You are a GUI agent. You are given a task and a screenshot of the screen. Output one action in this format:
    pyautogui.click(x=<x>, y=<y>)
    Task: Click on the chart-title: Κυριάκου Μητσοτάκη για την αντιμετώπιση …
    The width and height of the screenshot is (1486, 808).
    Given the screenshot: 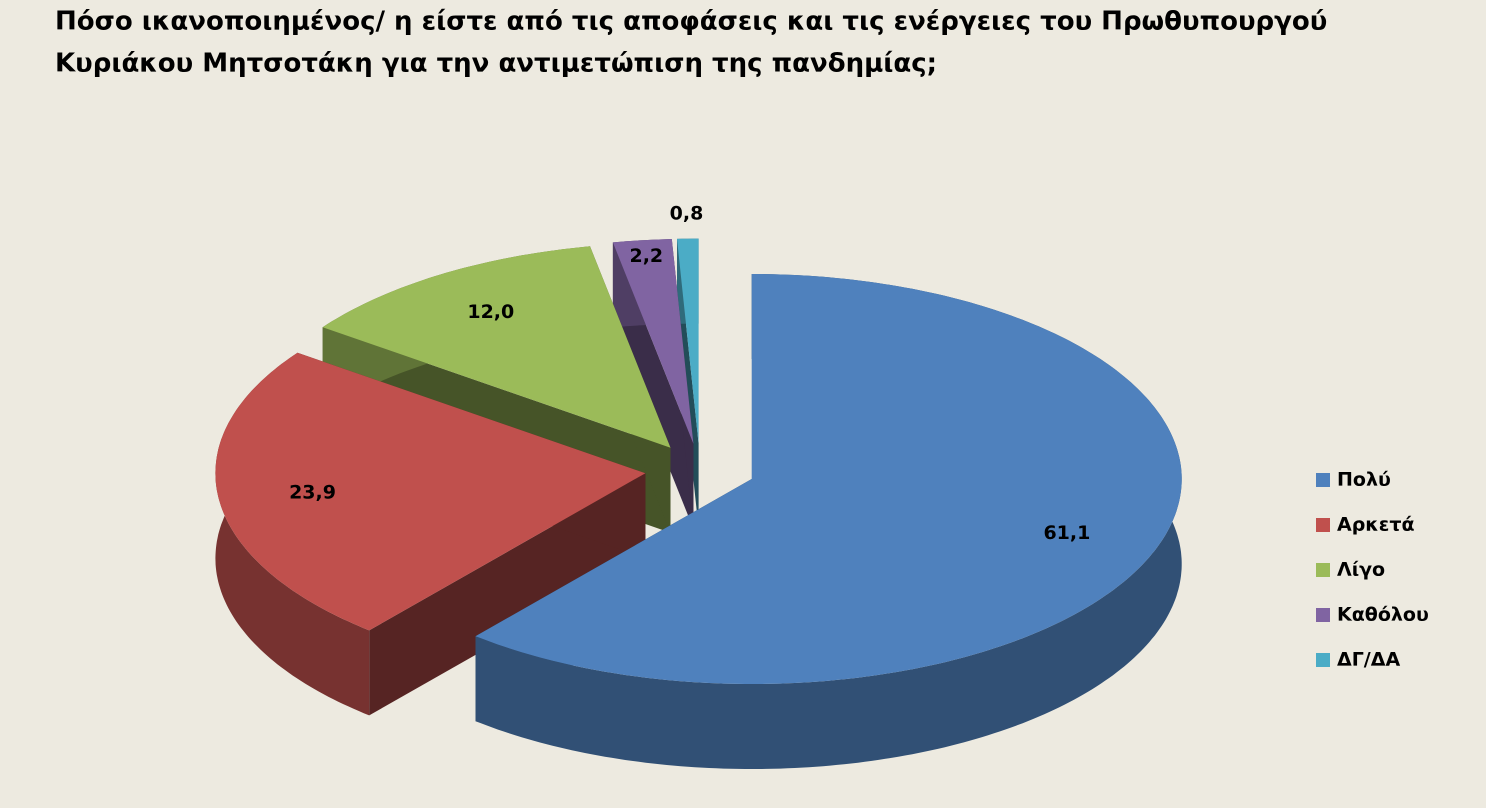 What is the action you would take?
    pyautogui.click(x=496, y=64)
    